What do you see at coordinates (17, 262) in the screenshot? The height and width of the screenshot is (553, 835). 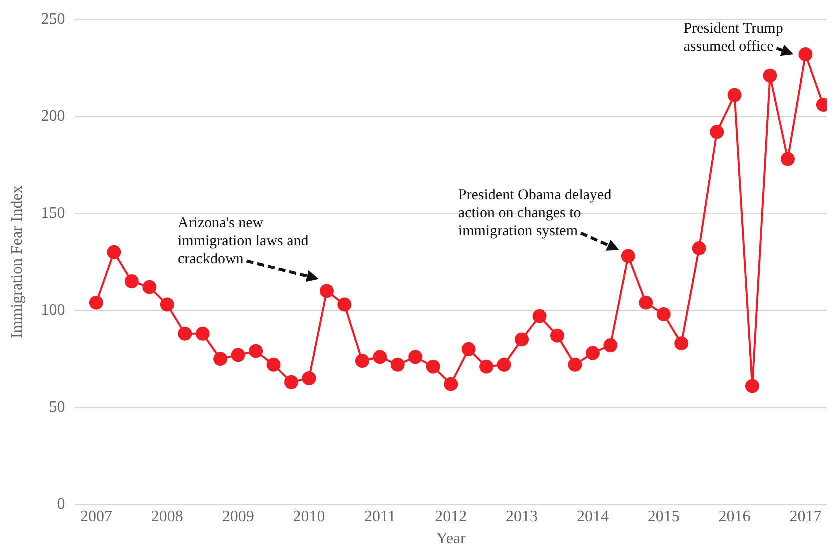 I see `y-axis-title: Immigration Fear Index` at bounding box center [17, 262].